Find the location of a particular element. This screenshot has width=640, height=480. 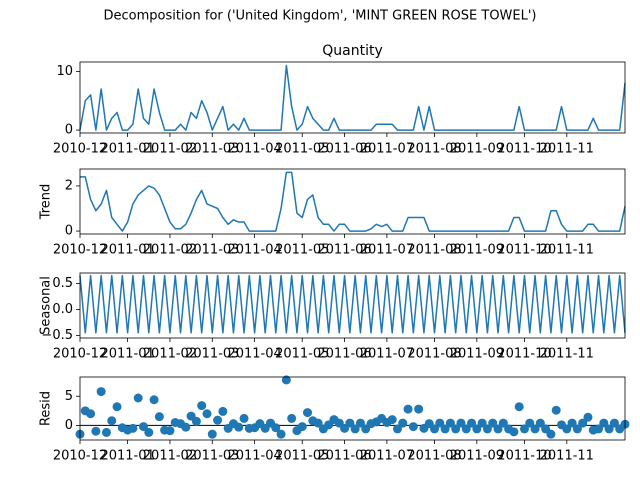

subplot-title: Quantity is located at coordinates (352, 51).